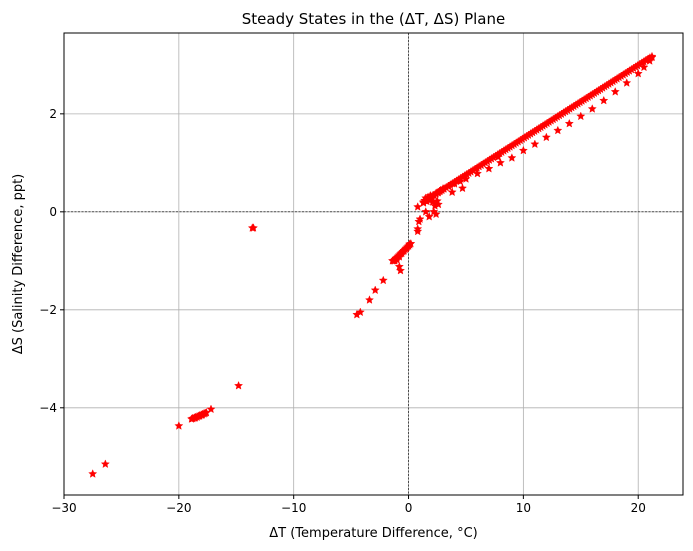 The height and width of the screenshot is (551, 693). What do you see at coordinates (51, 261) in the screenshot?
I see `y-axis-ticks: −4 −2 0 2` at bounding box center [51, 261].